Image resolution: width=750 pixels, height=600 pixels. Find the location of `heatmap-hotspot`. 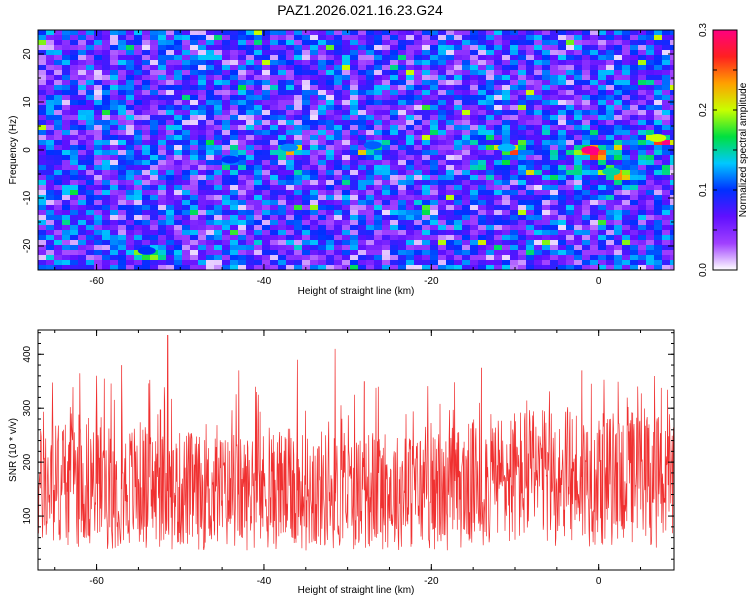

heatmap-hotspot is located at coordinates (146, 250).